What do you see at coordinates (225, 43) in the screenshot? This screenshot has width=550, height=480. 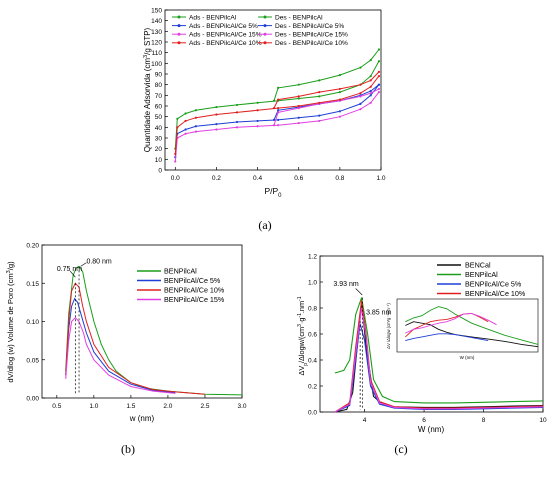 I see `chart-a-legend-label: Ads - BENPilcAl/Ce 10%` at bounding box center [225, 43].